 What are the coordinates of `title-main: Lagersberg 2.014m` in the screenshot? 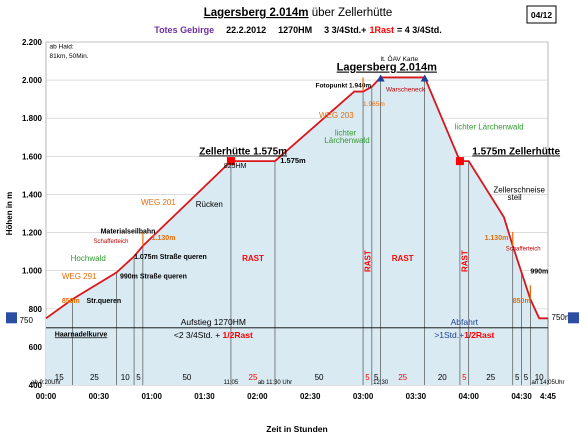 It's located at (256, 13).